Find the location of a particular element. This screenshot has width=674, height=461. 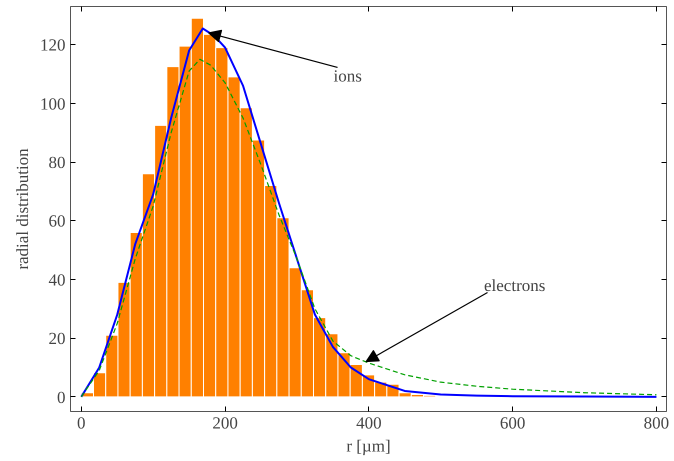

y-axis-title: radial distribution is located at coordinates (22, 209).